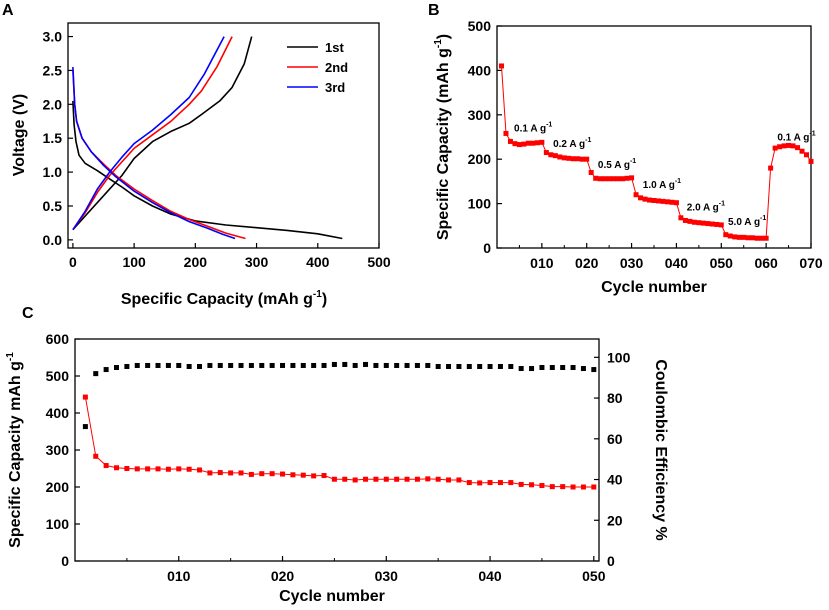 Image resolution: width=829 pixels, height=610 pixels. What do you see at coordinates (58, 413) in the screenshot?
I see `panel-c-y-left-tick-label: 400` at bounding box center [58, 413].